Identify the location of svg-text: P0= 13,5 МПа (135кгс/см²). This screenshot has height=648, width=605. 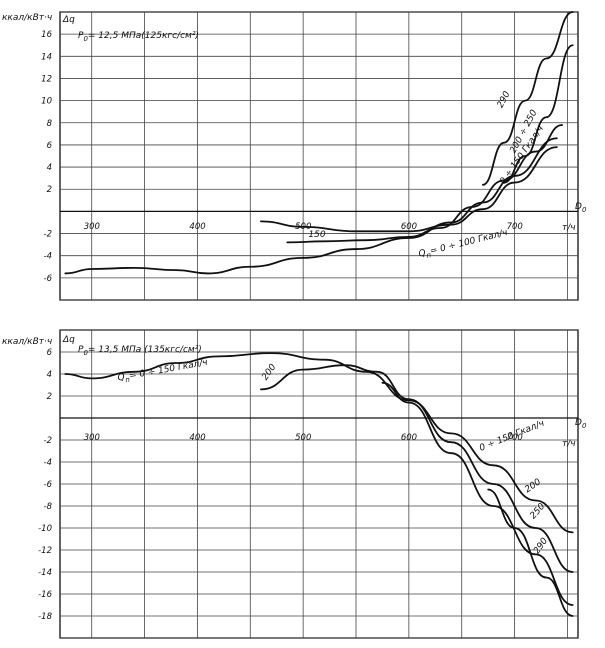
(140, 351).